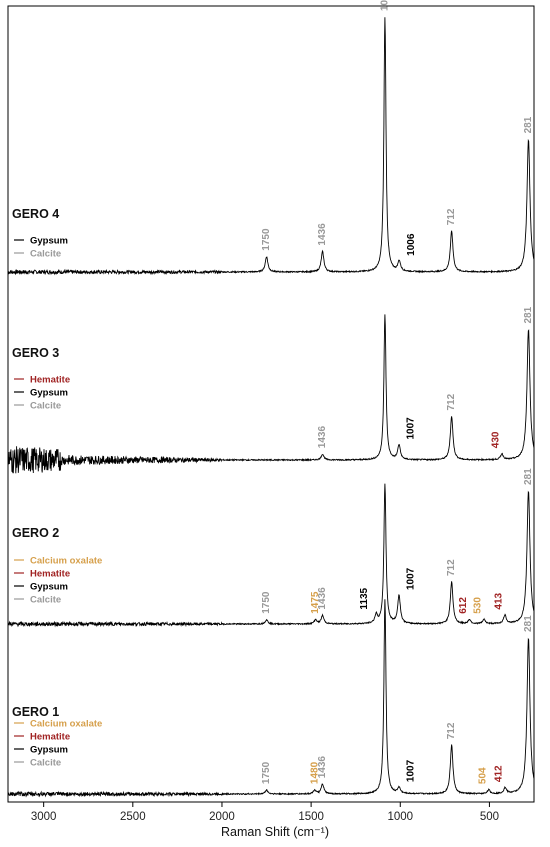  Describe the element at coordinates (400, 817) in the screenshot. I see `x-tick-label: 1000` at that location.